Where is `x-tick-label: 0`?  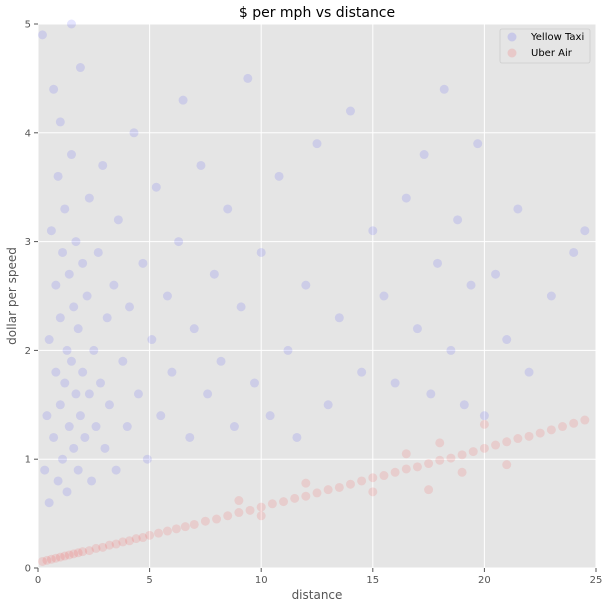 x-tick-label: 0 is located at coordinates (38, 580).